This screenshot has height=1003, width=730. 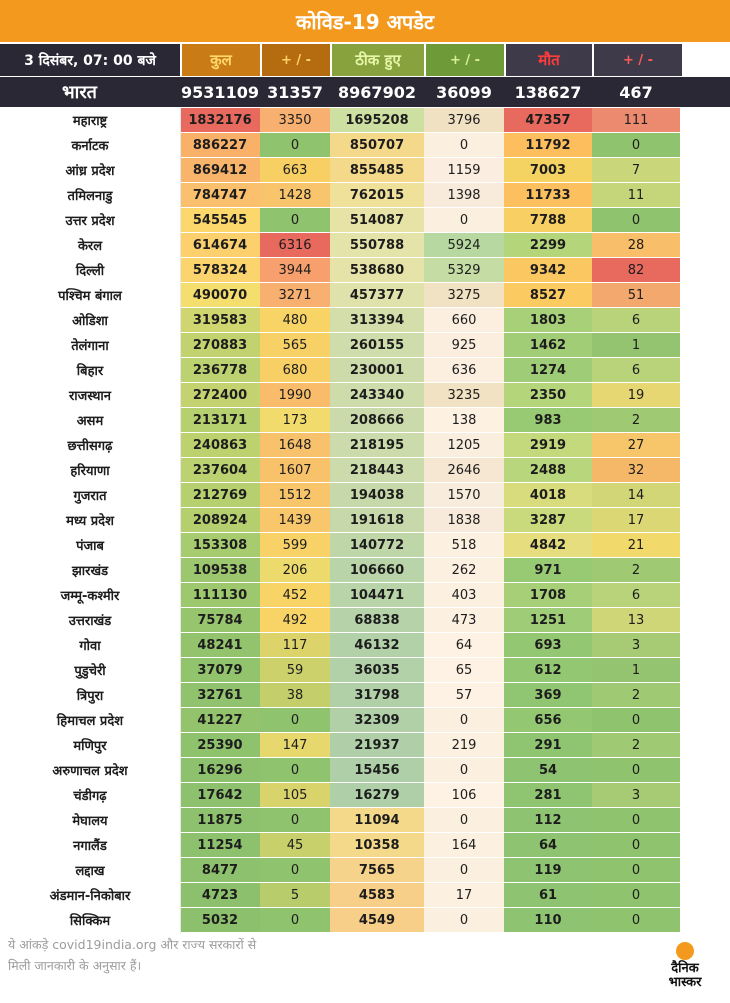 What do you see at coordinates (377, 445) in the screenshot?
I see `recovered: 218195` at bounding box center [377, 445].